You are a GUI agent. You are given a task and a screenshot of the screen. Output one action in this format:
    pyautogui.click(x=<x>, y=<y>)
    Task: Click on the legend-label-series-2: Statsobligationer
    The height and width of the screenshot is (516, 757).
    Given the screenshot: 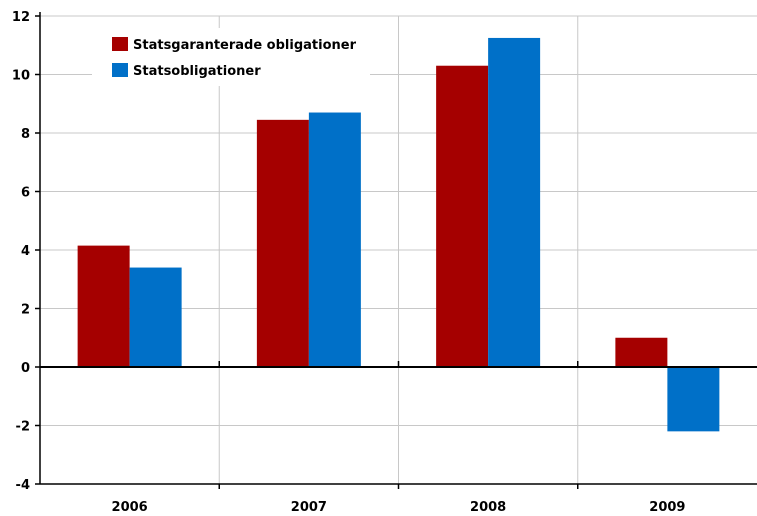 What is the action you would take?
    pyautogui.click(x=197, y=71)
    